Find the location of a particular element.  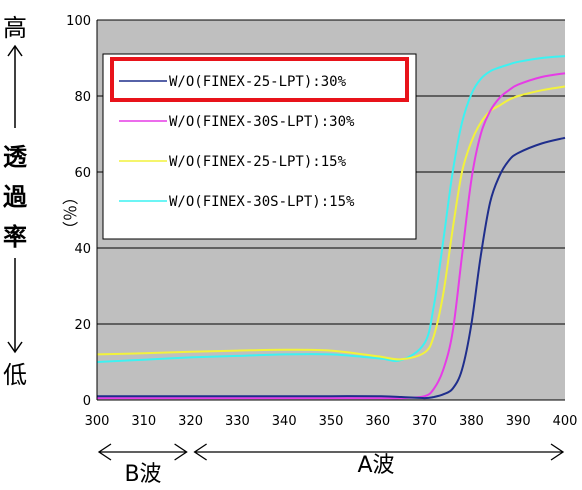

y-tick-label: 40 is located at coordinates (82, 249).